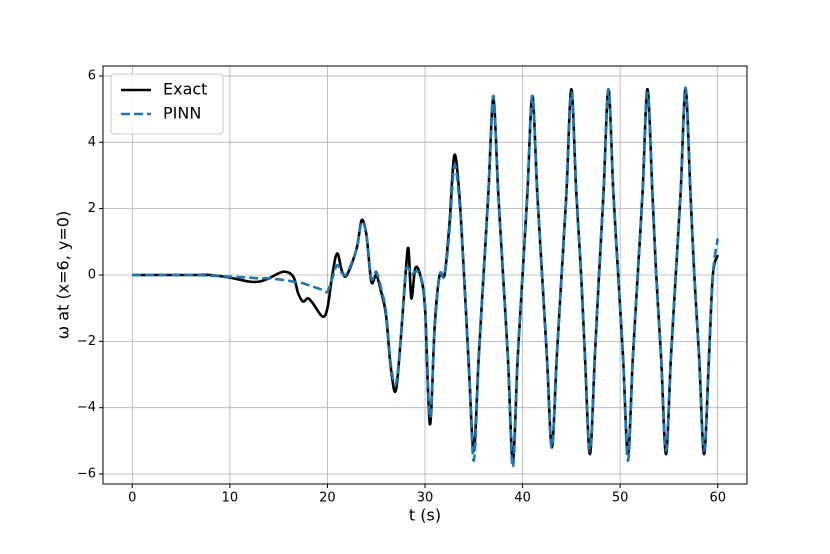  I want to click on y-axis-label: ω at (x=6, y=0), so click(63, 275).